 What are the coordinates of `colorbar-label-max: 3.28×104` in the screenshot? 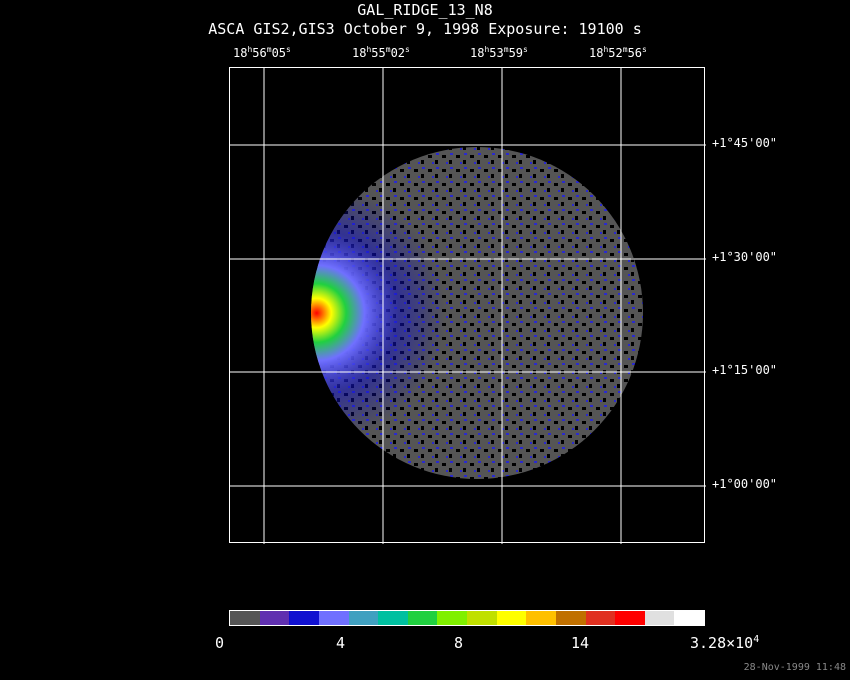 It's located at (725, 643).